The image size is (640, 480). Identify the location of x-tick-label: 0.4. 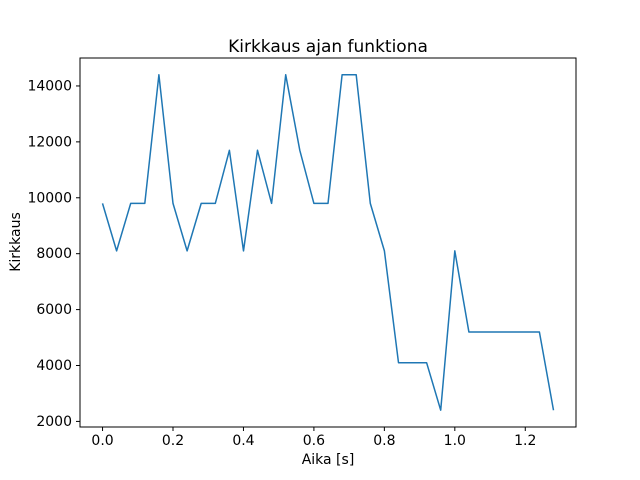
(243, 441).